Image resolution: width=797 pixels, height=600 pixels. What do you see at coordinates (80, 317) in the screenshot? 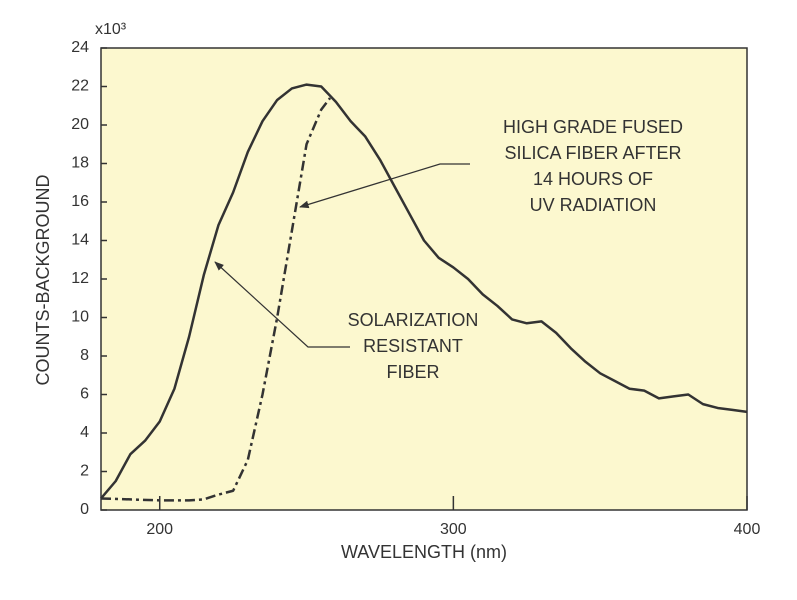
I see `y-tick-label: 10` at bounding box center [80, 317].